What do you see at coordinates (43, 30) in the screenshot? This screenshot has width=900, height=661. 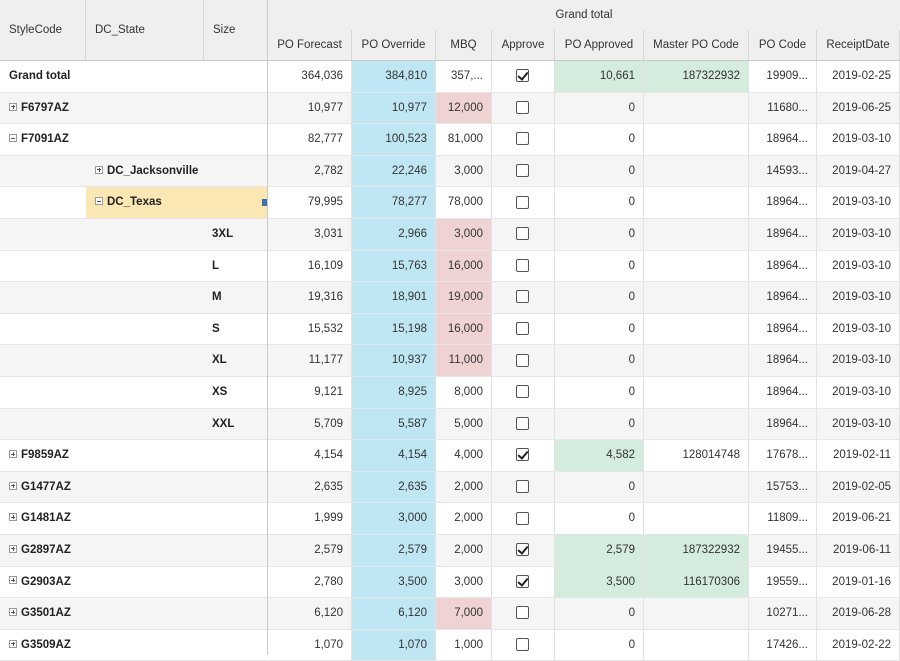 I see `header-stylecode: StyleCode` at bounding box center [43, 30].